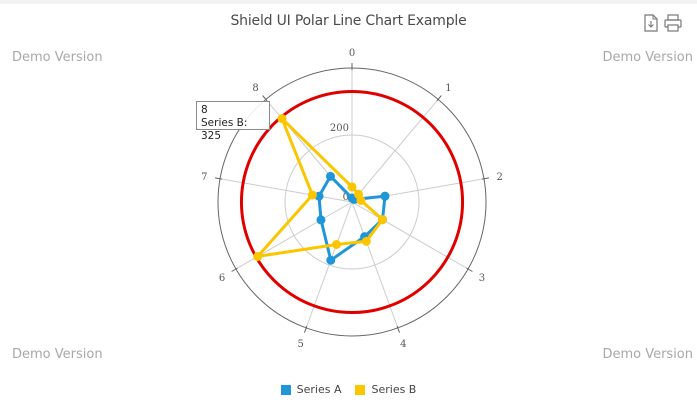 The image size is (697, 403). Describe the element at coordinates (204, 177) in the screenshot. I see `axis-label-7: 7` at that location.